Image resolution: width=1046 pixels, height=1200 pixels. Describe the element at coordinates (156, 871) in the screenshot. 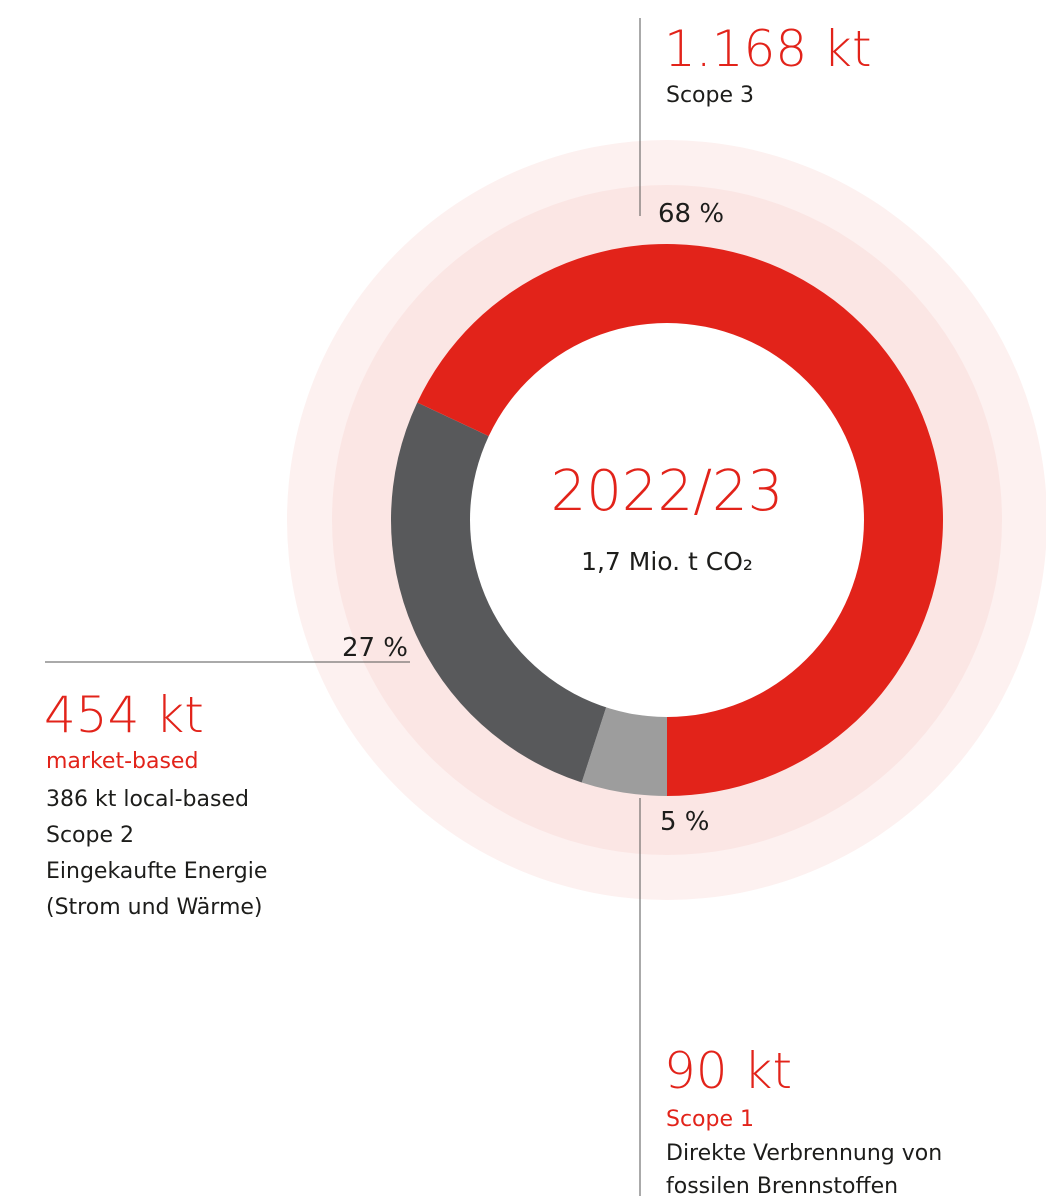

I see `note: Eingekaufte Energie` at that location.